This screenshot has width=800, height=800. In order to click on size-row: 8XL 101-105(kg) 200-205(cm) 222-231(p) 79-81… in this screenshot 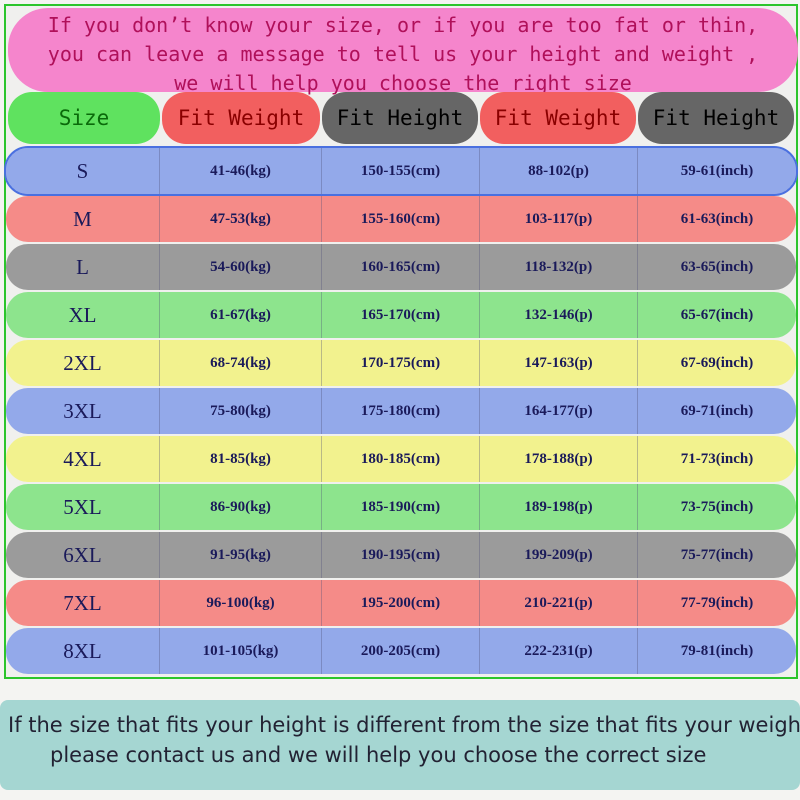, I will do `click(401, 651)`.